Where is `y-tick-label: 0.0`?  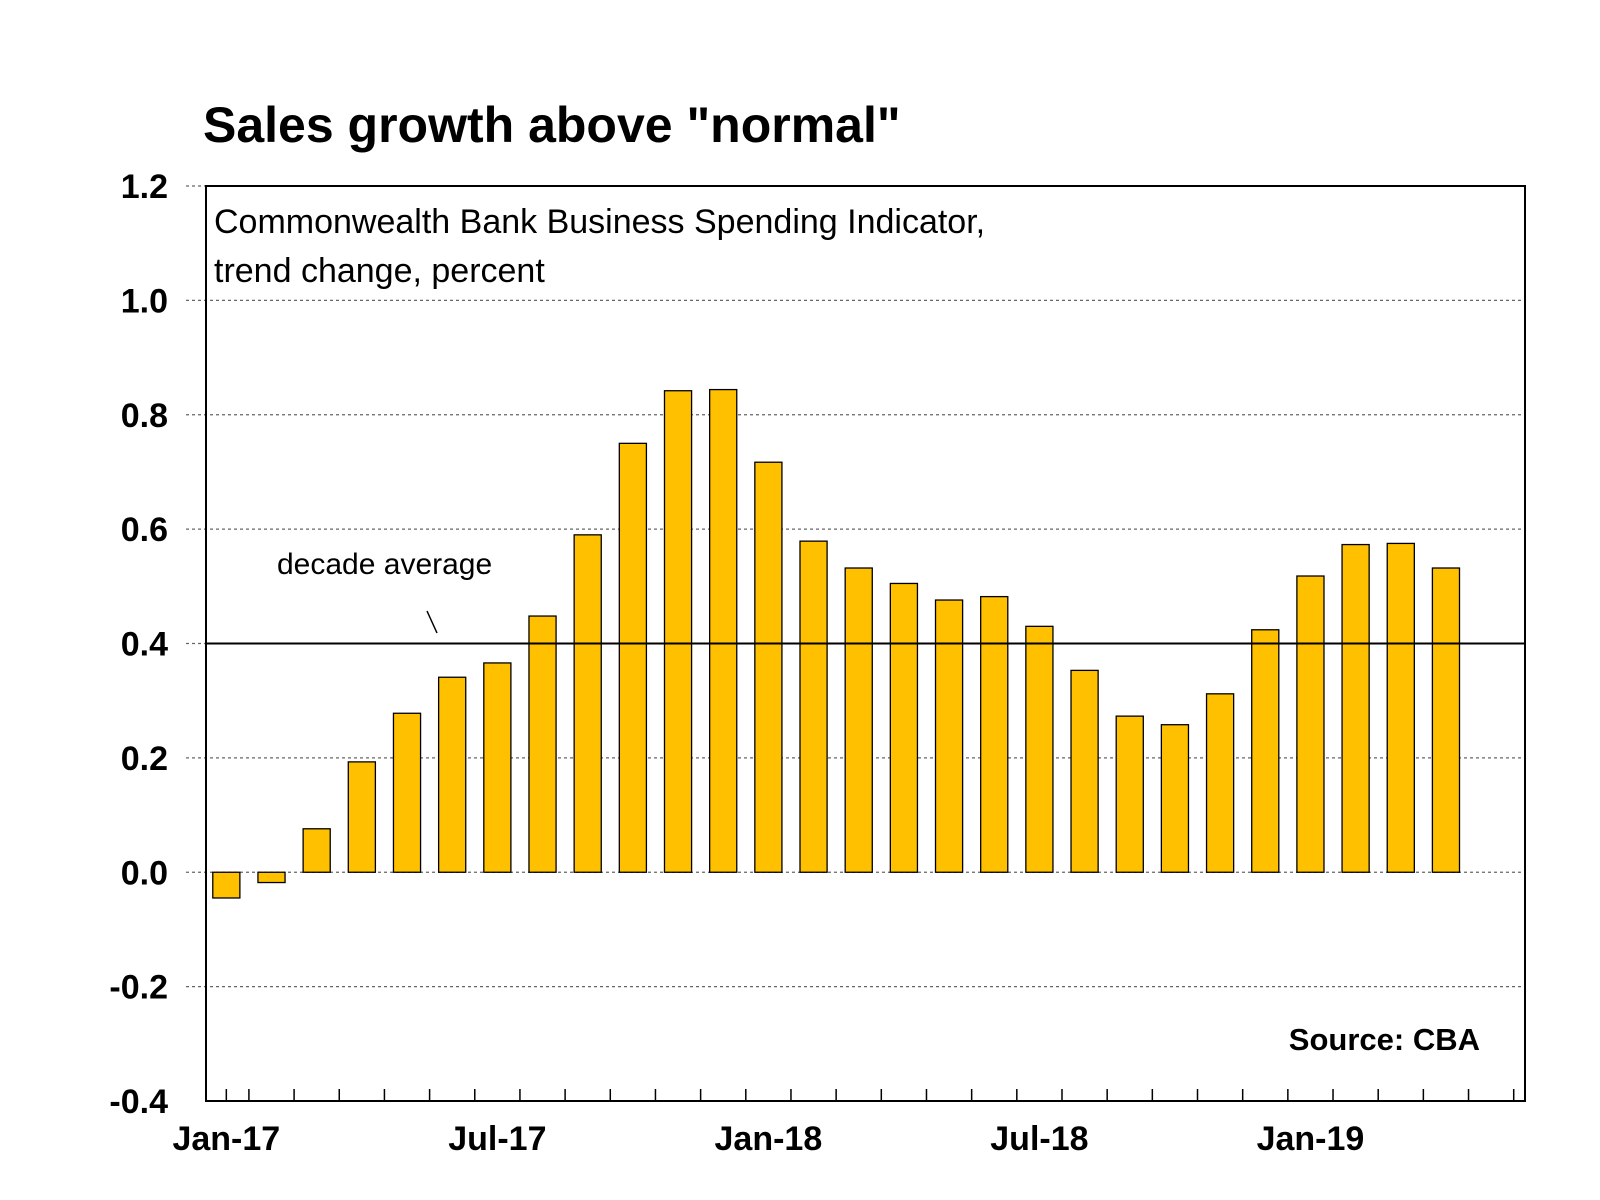
y-tick-label: 0.0 is located at coordinates (144, 873).